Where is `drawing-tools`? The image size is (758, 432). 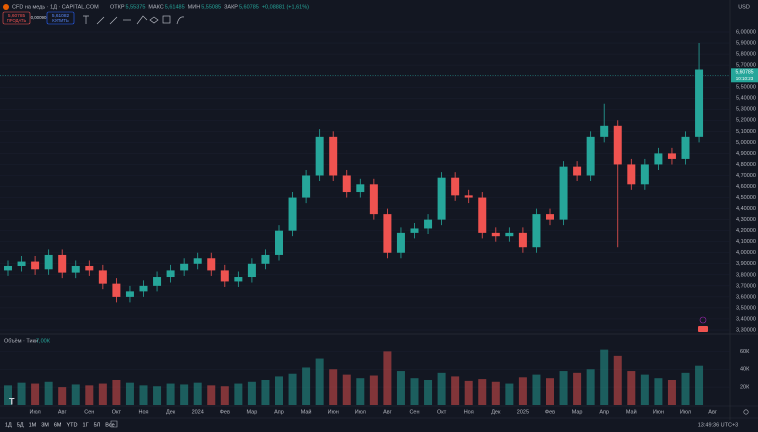
drawing-tools is located at coordinates (134, 20).